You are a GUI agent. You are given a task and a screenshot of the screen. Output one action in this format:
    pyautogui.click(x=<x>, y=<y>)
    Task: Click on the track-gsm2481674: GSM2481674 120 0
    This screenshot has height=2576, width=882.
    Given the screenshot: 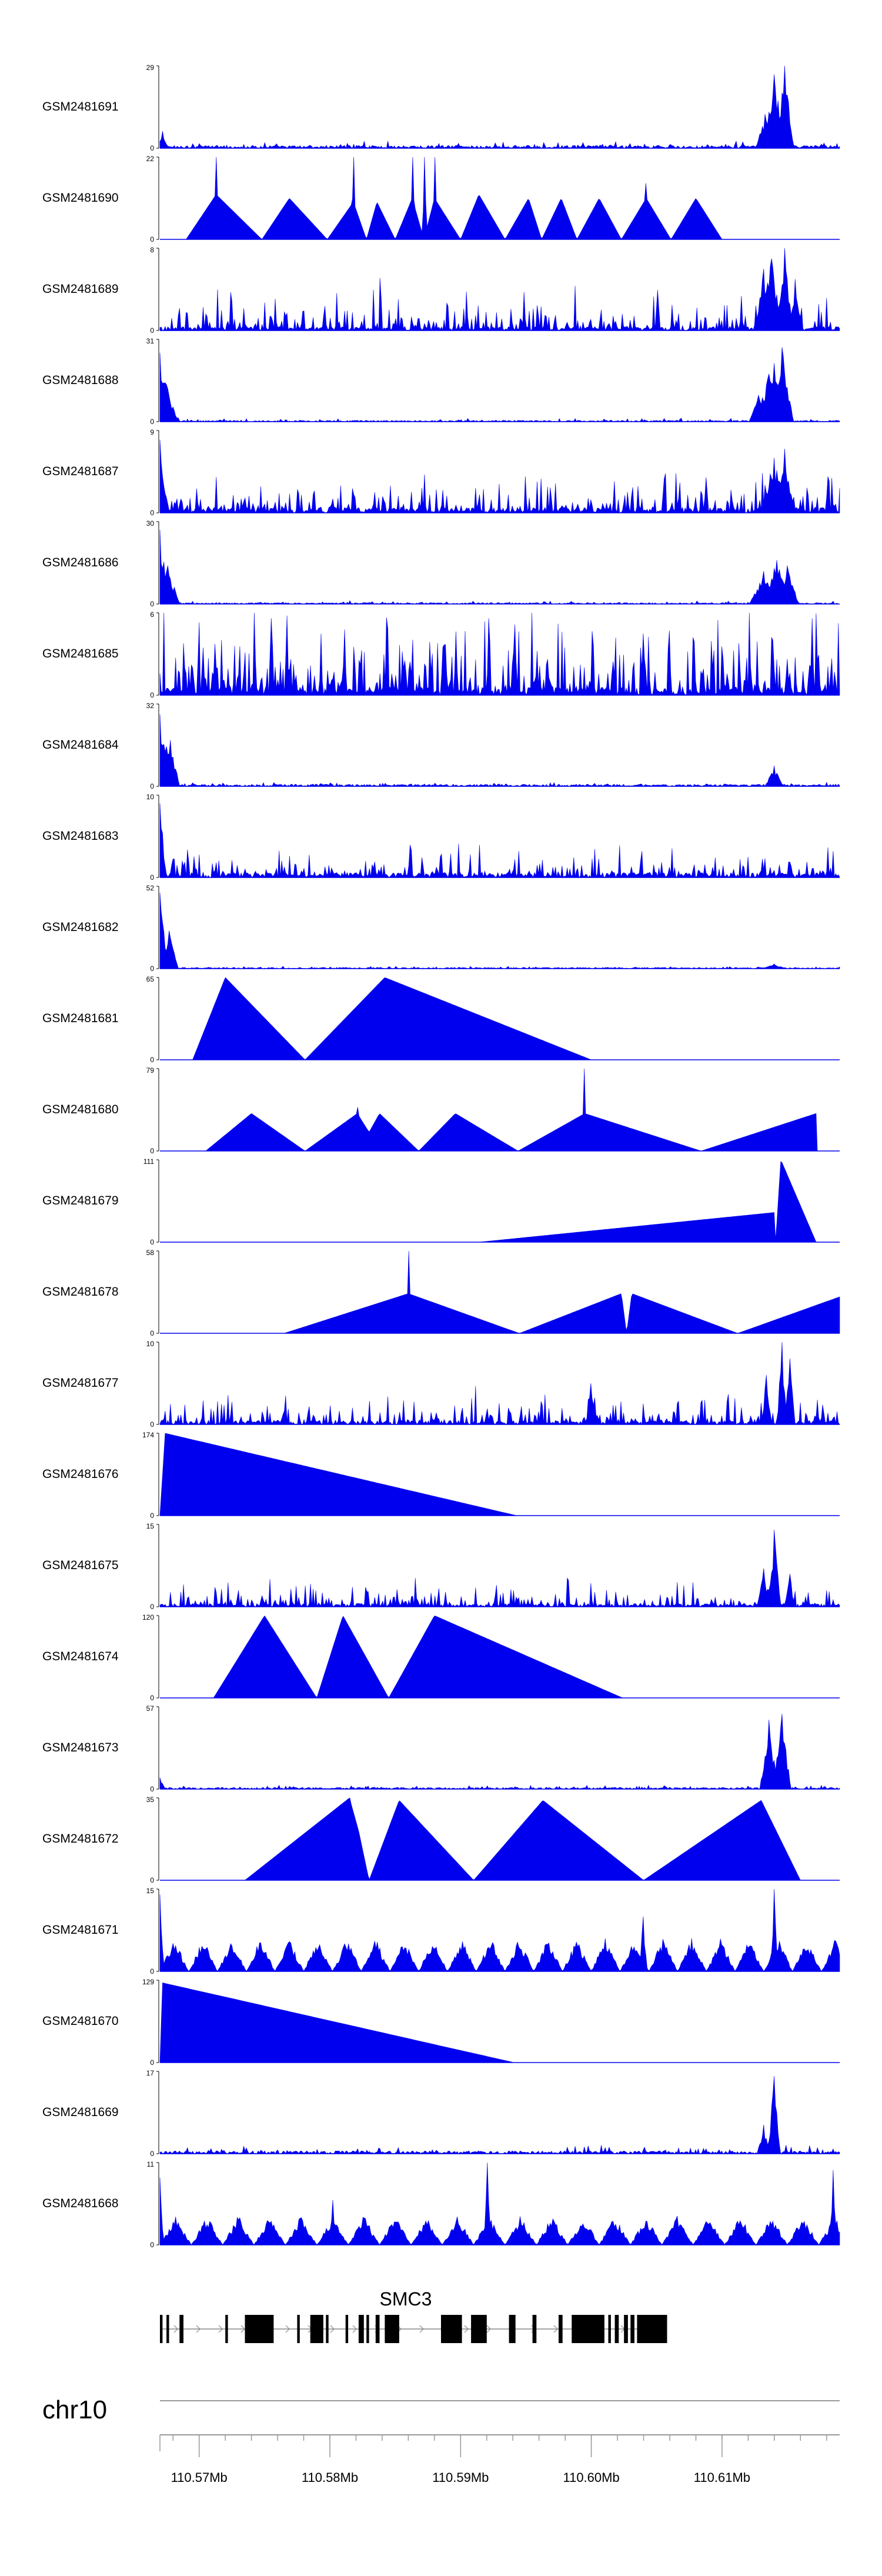 What is the action you would take?
    pyautogui.click(x=441, y=1657)
    